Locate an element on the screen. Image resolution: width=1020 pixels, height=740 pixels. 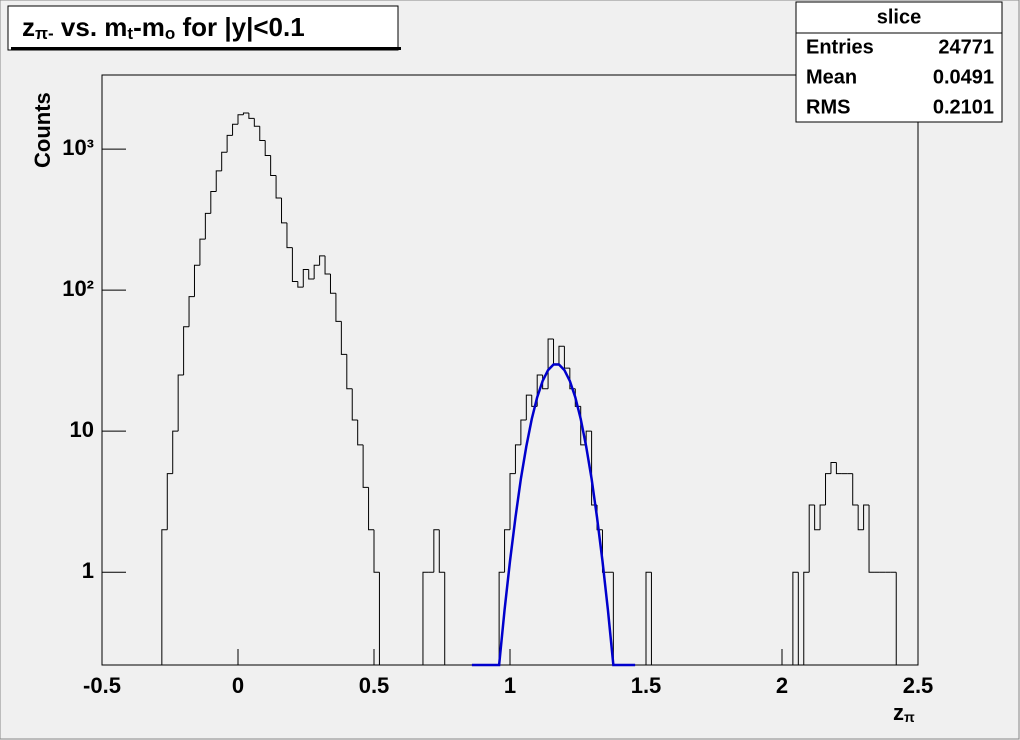
title-box is located at coordinates (203, 28).